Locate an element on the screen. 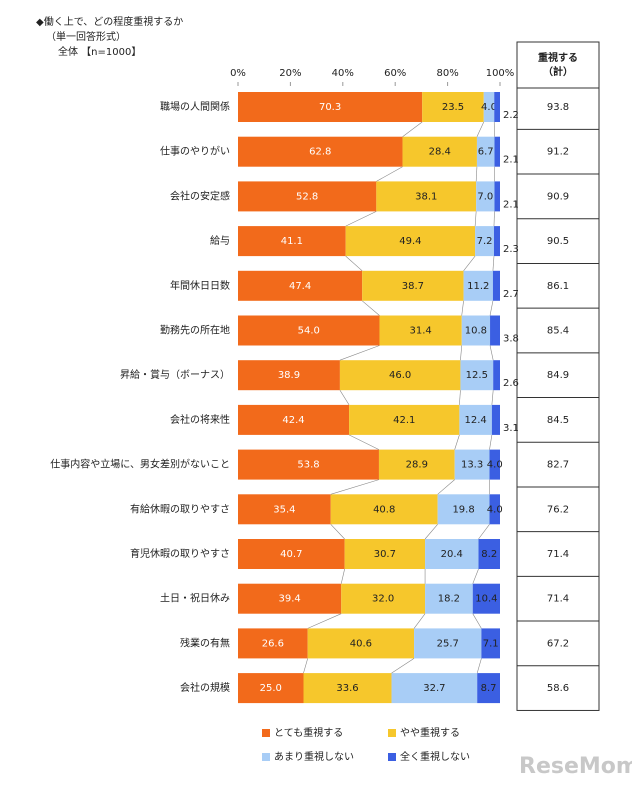  value-label: 8.7 is located at coordinates (489, 688).